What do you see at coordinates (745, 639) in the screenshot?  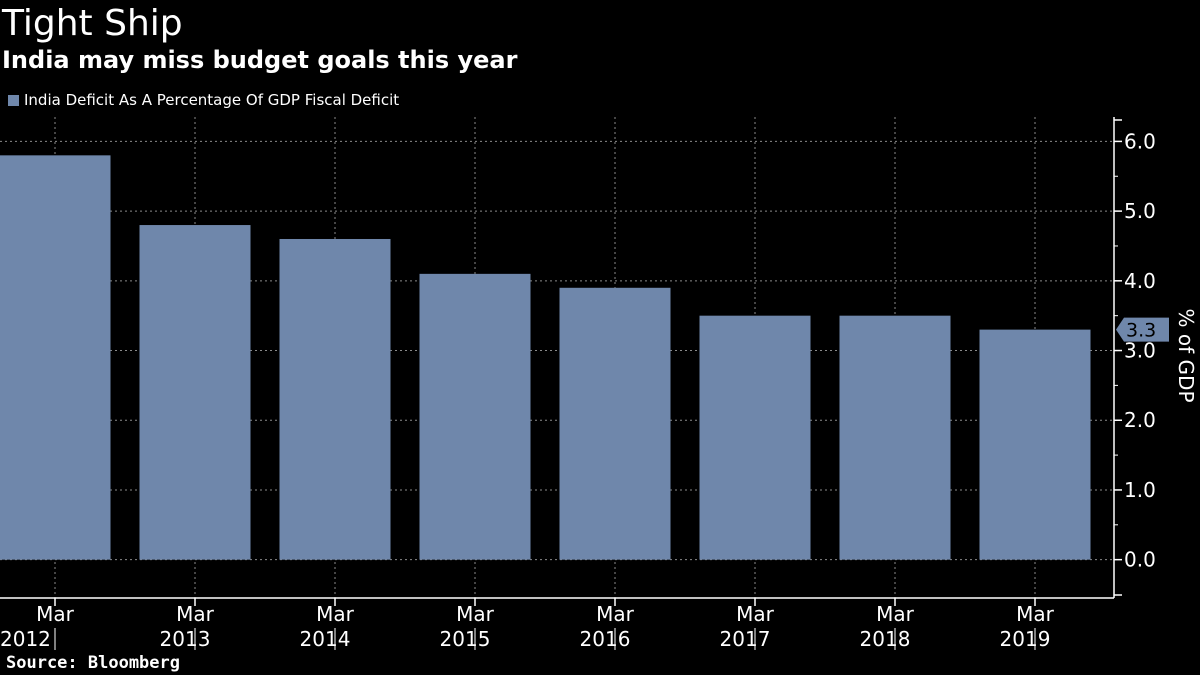 I see `x-tick-label-year: 2017` at bounding box center [745, 639].